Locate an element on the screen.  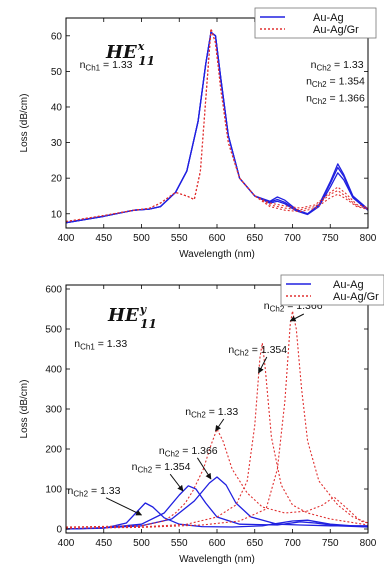
y-tick-label: 200 is located at coordinates (53, 450).